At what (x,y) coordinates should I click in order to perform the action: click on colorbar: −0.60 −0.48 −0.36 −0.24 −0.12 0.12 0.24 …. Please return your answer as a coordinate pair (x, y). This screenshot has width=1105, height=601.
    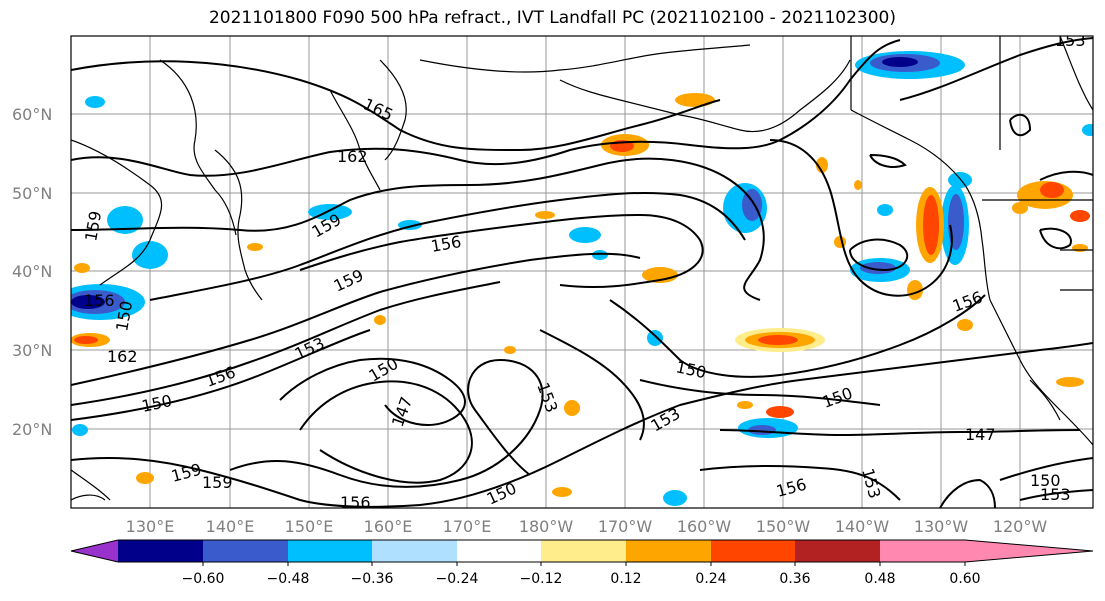
    Looking at the image, I should click on (582, 563).